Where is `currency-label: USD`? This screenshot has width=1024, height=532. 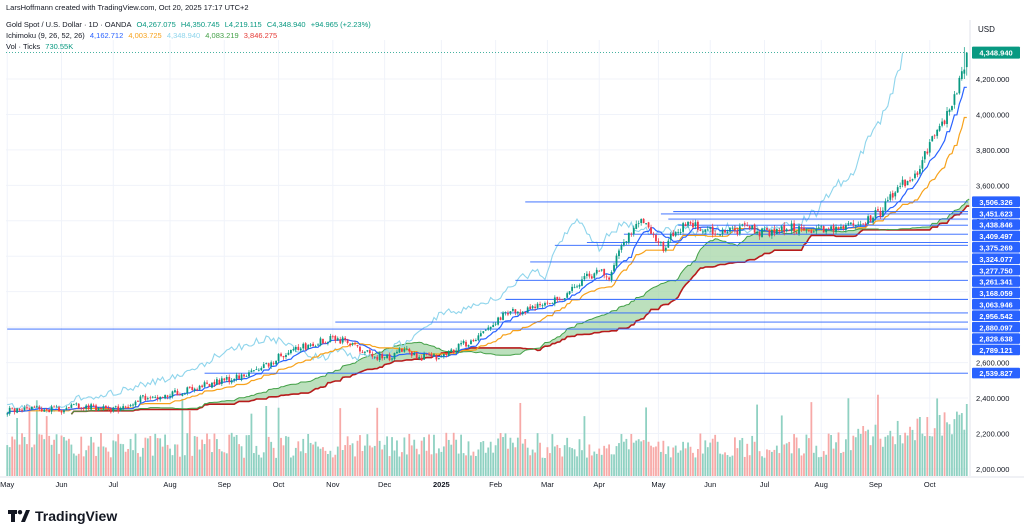
currency-label: USD is located at coordinates (986, 29).